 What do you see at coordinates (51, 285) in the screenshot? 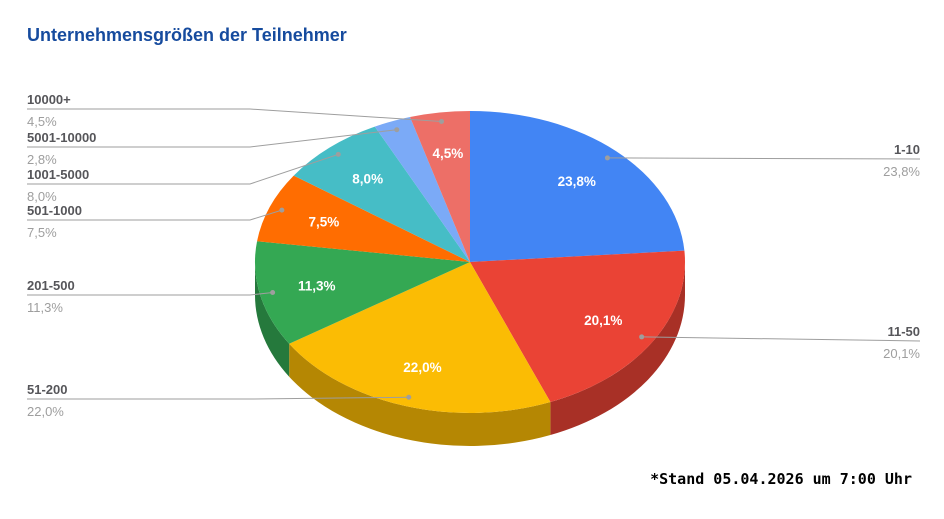
I see `callout-category: 201-500` at bounding box center [51, 285].